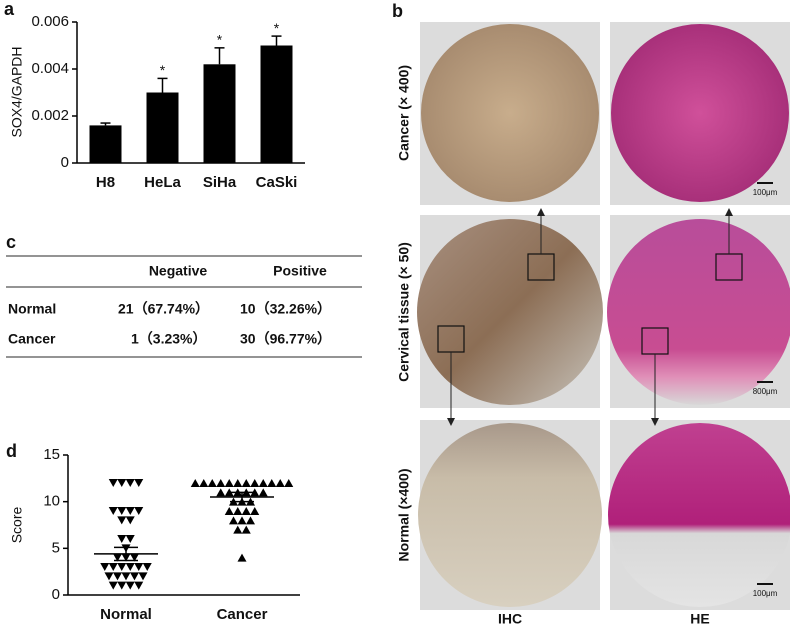 Image resolution: width=790 pixels, height=631 pixels. Describe the element at coordinates (300, 271) in the screenshot. I see `column-header: Positive` at that location.